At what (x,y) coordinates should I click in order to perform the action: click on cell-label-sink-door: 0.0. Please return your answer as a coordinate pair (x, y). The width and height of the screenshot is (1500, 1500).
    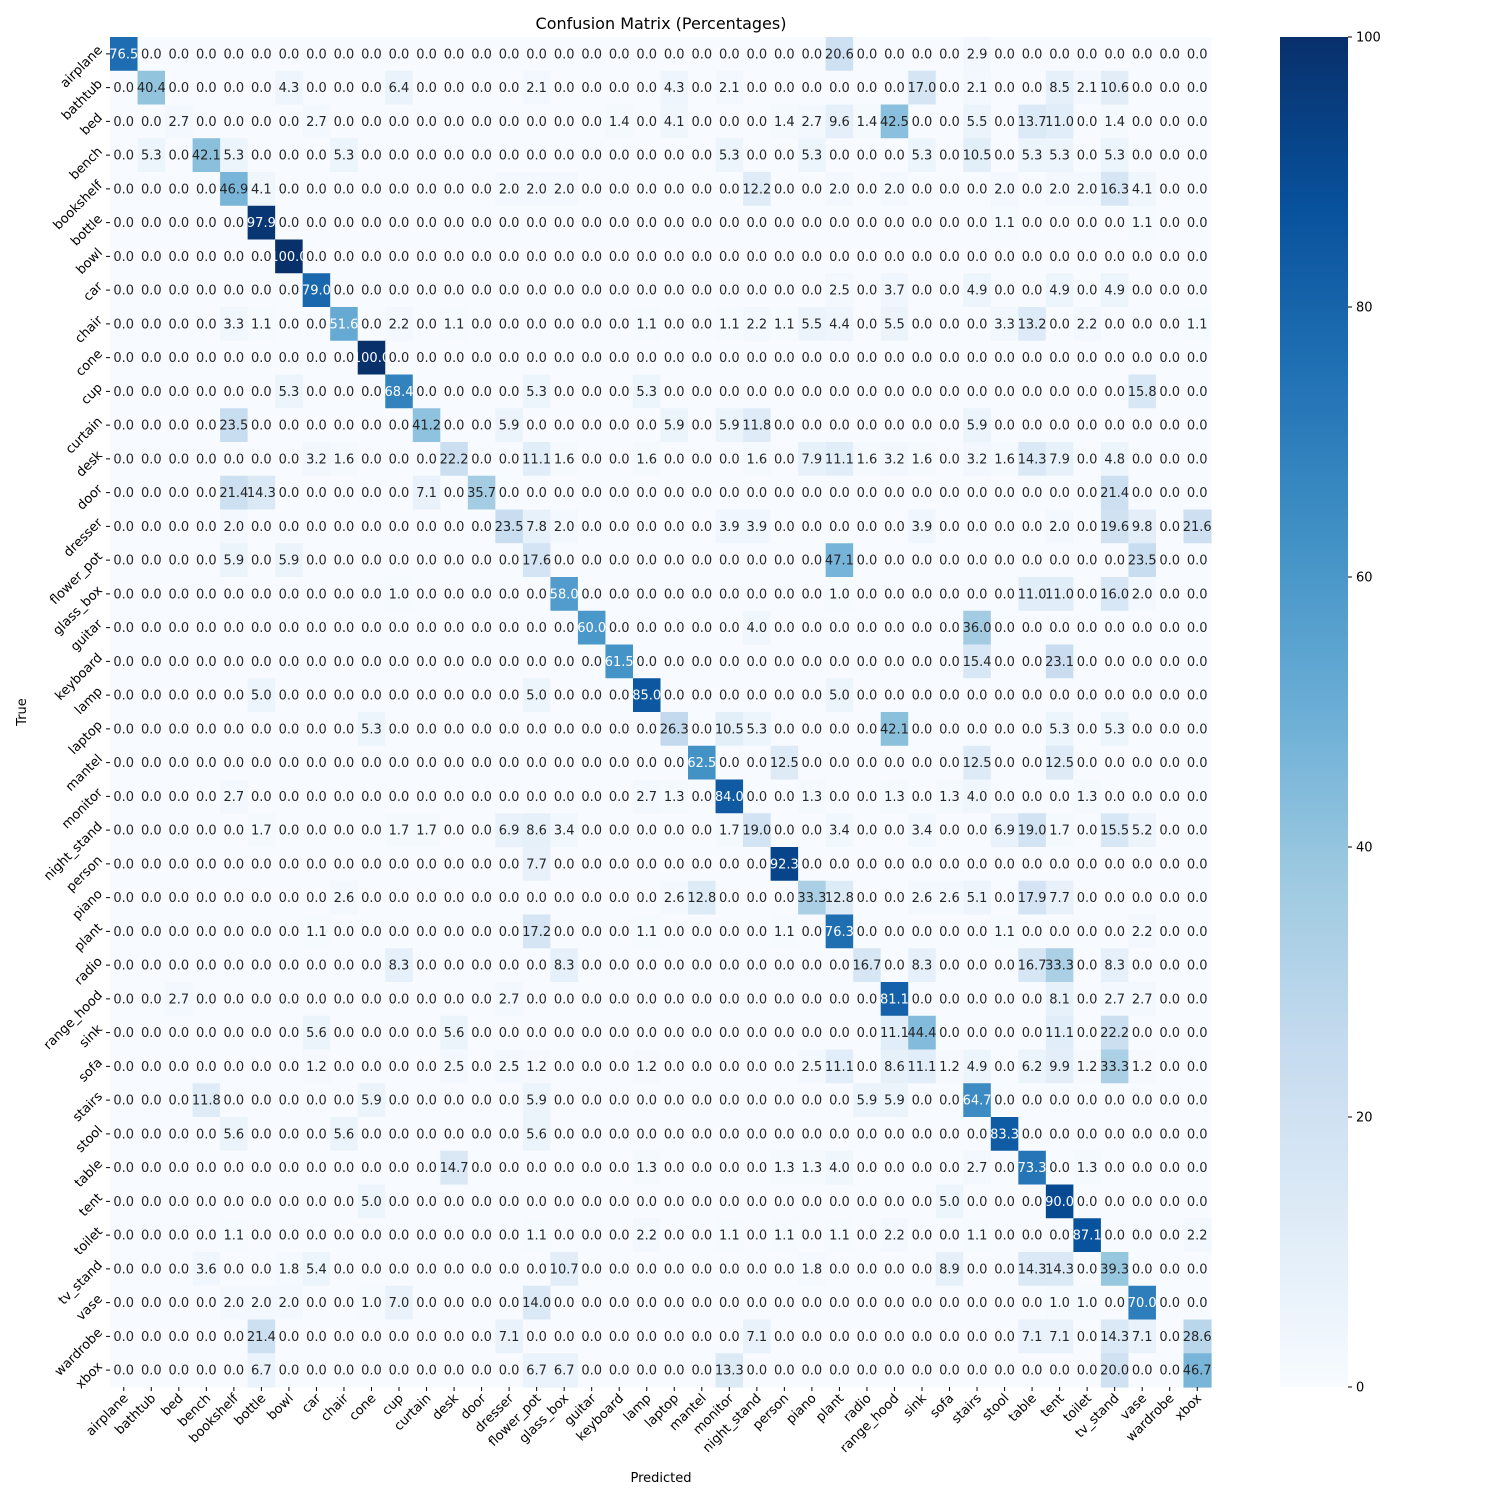
    Looking at the image, I should click on (481, 1033).